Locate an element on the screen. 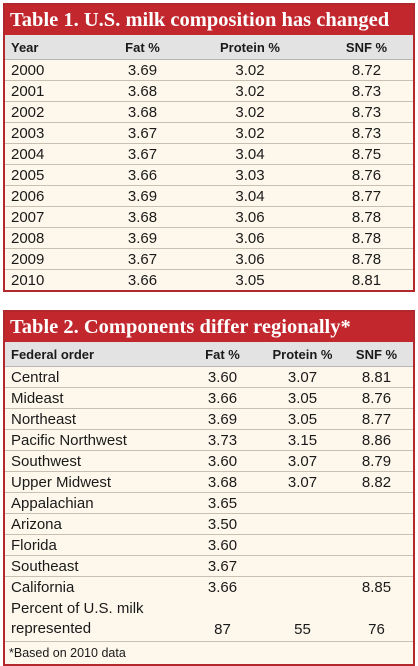 The image size is (418, 666). table-row: Southeast 3.67 is located at coordinates (209, 566).